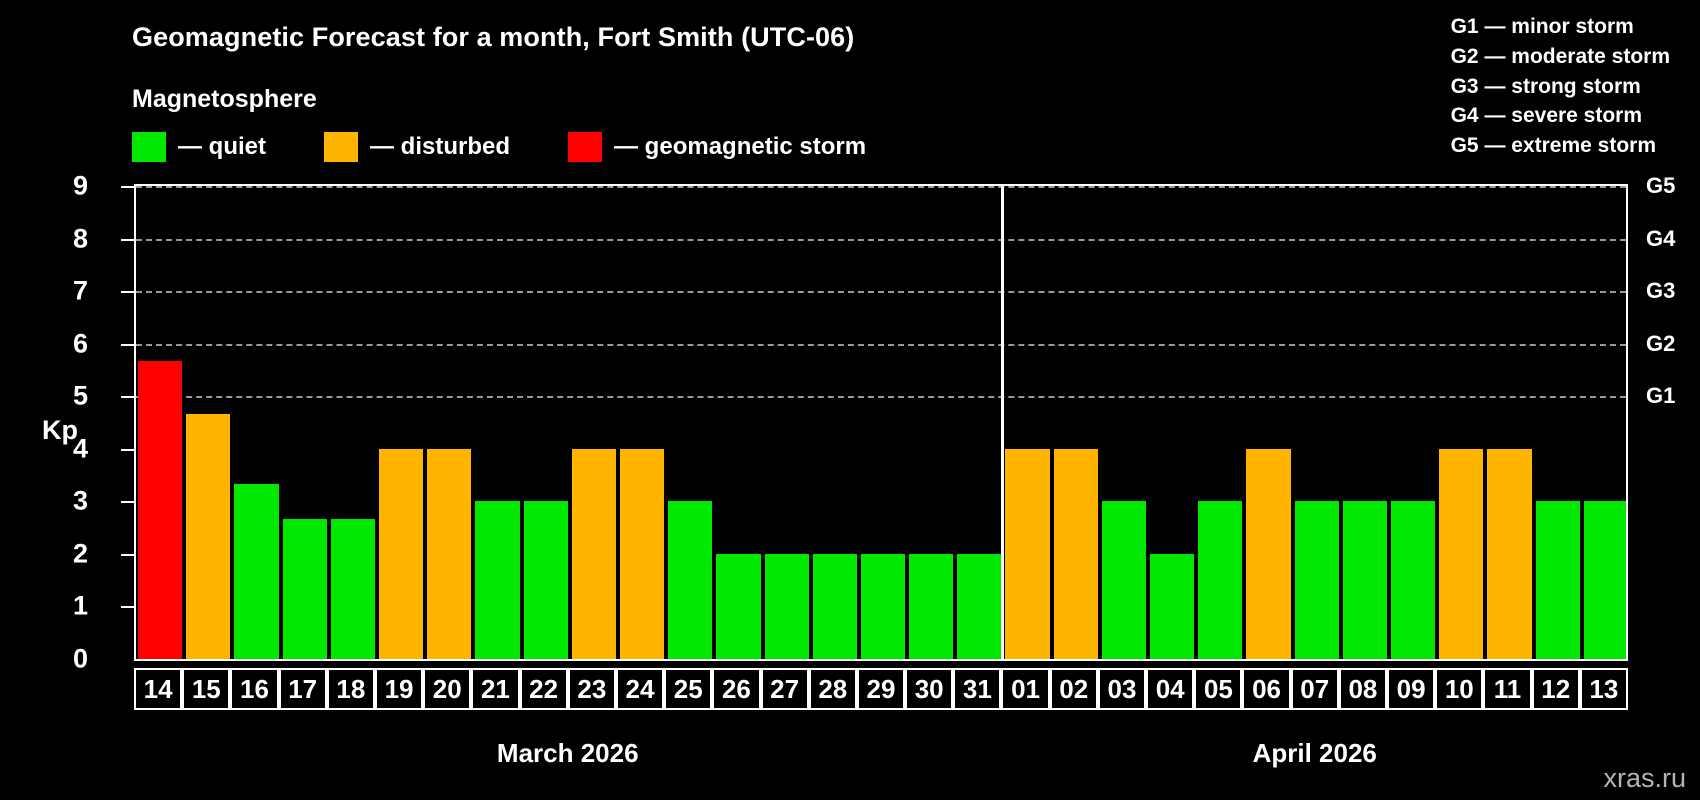  Describe the element at coordinates (447, 689) in the screenshot. I see `date-box-20: 20` at that location.